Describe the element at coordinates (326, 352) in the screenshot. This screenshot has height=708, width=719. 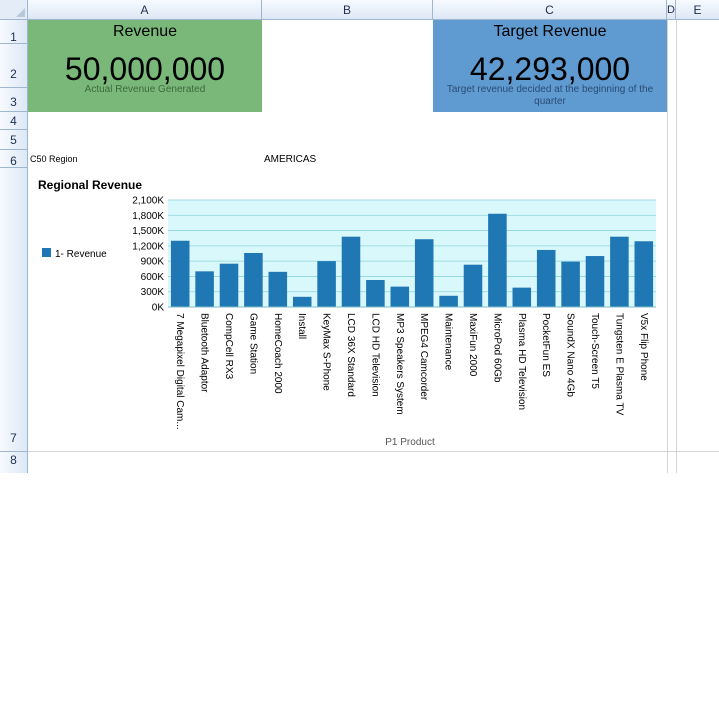
I see `x-tick-label: KeyMax S-Phone` at that location.